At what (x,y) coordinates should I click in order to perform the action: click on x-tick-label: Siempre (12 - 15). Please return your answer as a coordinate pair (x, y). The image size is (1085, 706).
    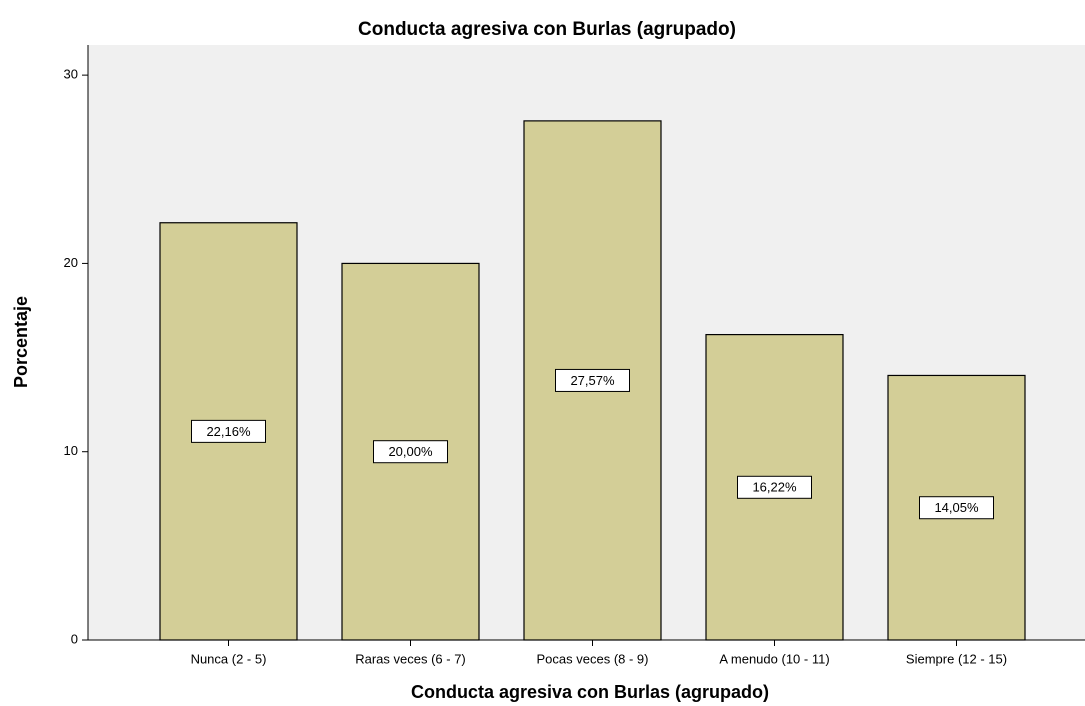
    Looking at the image, I should click on (956, 658).